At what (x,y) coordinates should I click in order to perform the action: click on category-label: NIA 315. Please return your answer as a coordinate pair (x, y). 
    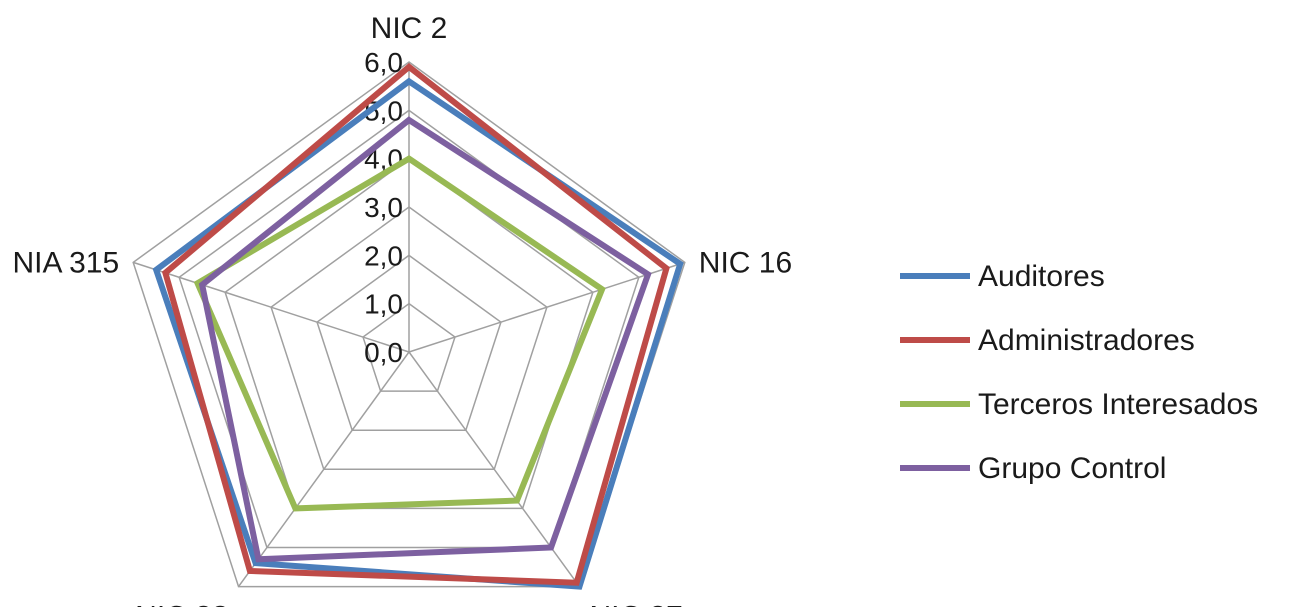
    Looking at the image, I should click on (65, 262).